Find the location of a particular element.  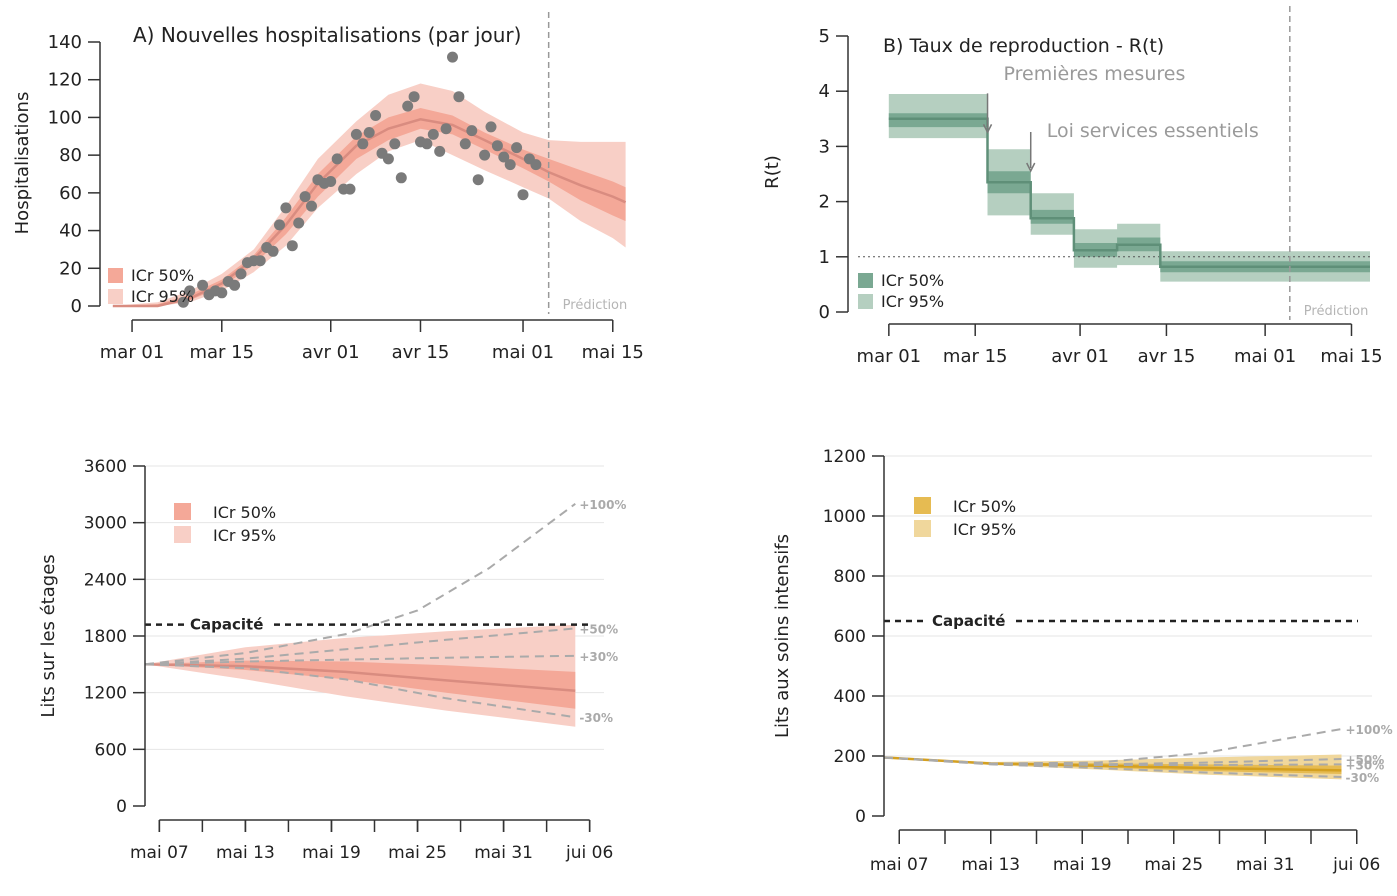

y-tick-label: 140 is located at coordinates (65, 42).